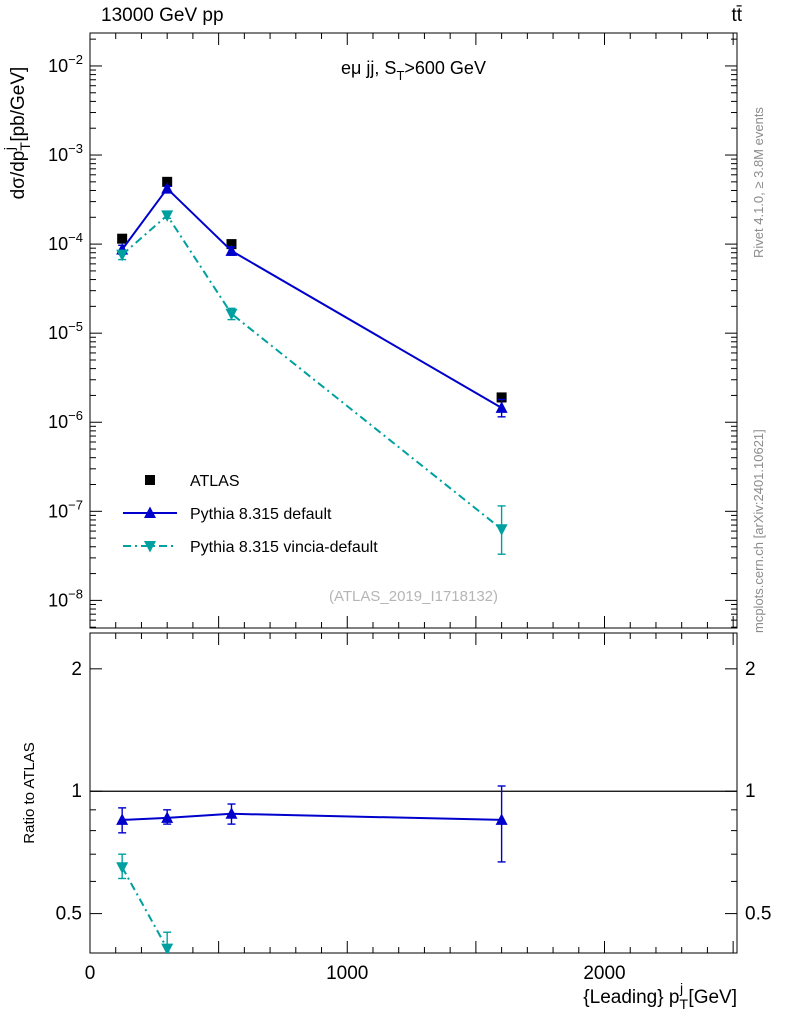 Image resolution: width=786 pixels, height=1024 pixels. What do you see at coordinates (215, 481) in the screenshot?
I see `svg-text: ATLAS` at bounding box center [215, 481].